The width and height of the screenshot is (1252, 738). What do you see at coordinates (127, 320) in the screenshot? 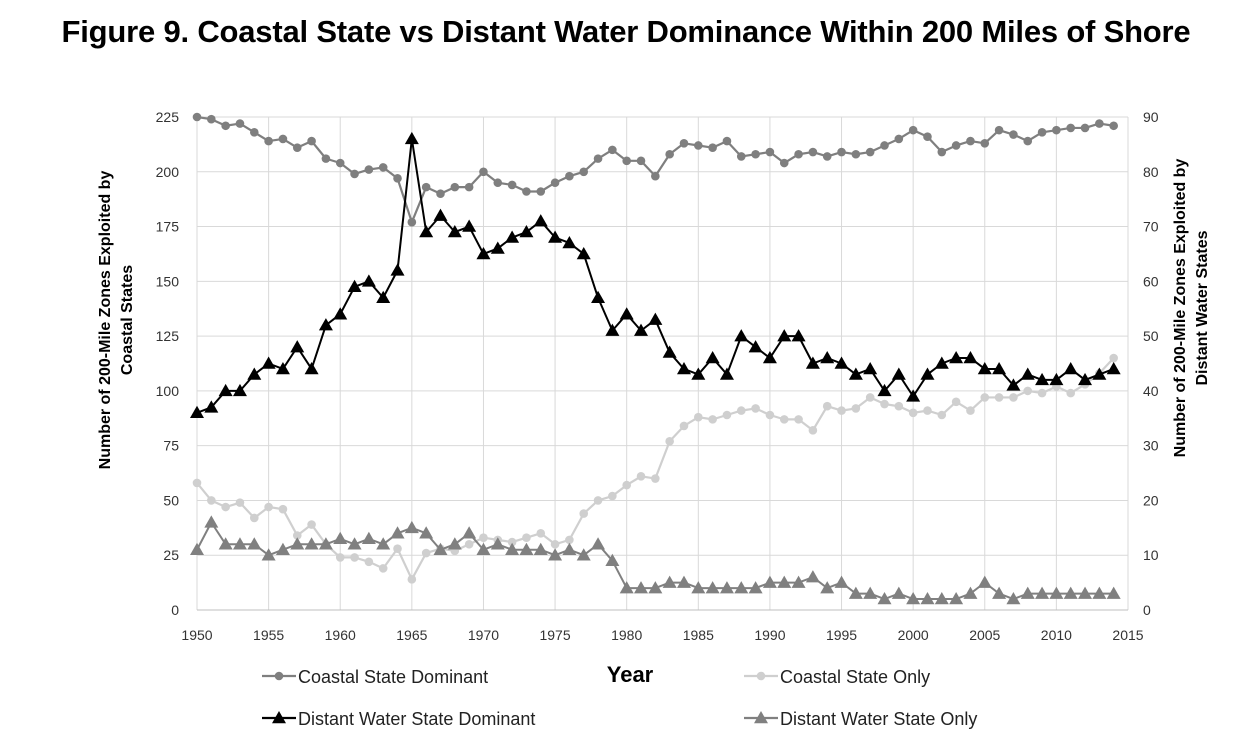
I see `y-axis-title-line: Coastal States` at bounding box center [127, 320].